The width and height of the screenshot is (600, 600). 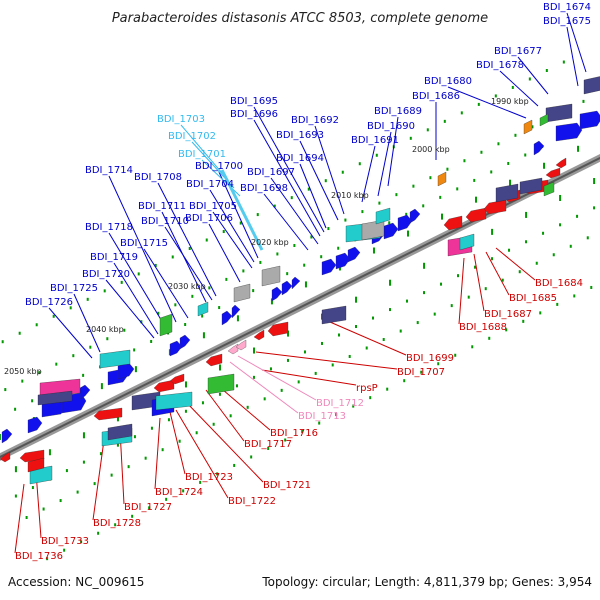 What do you see at coordinates (181, 119) in the screenshot?
I see `gene-label: BDI_1703` at bounding box center [181, 119].